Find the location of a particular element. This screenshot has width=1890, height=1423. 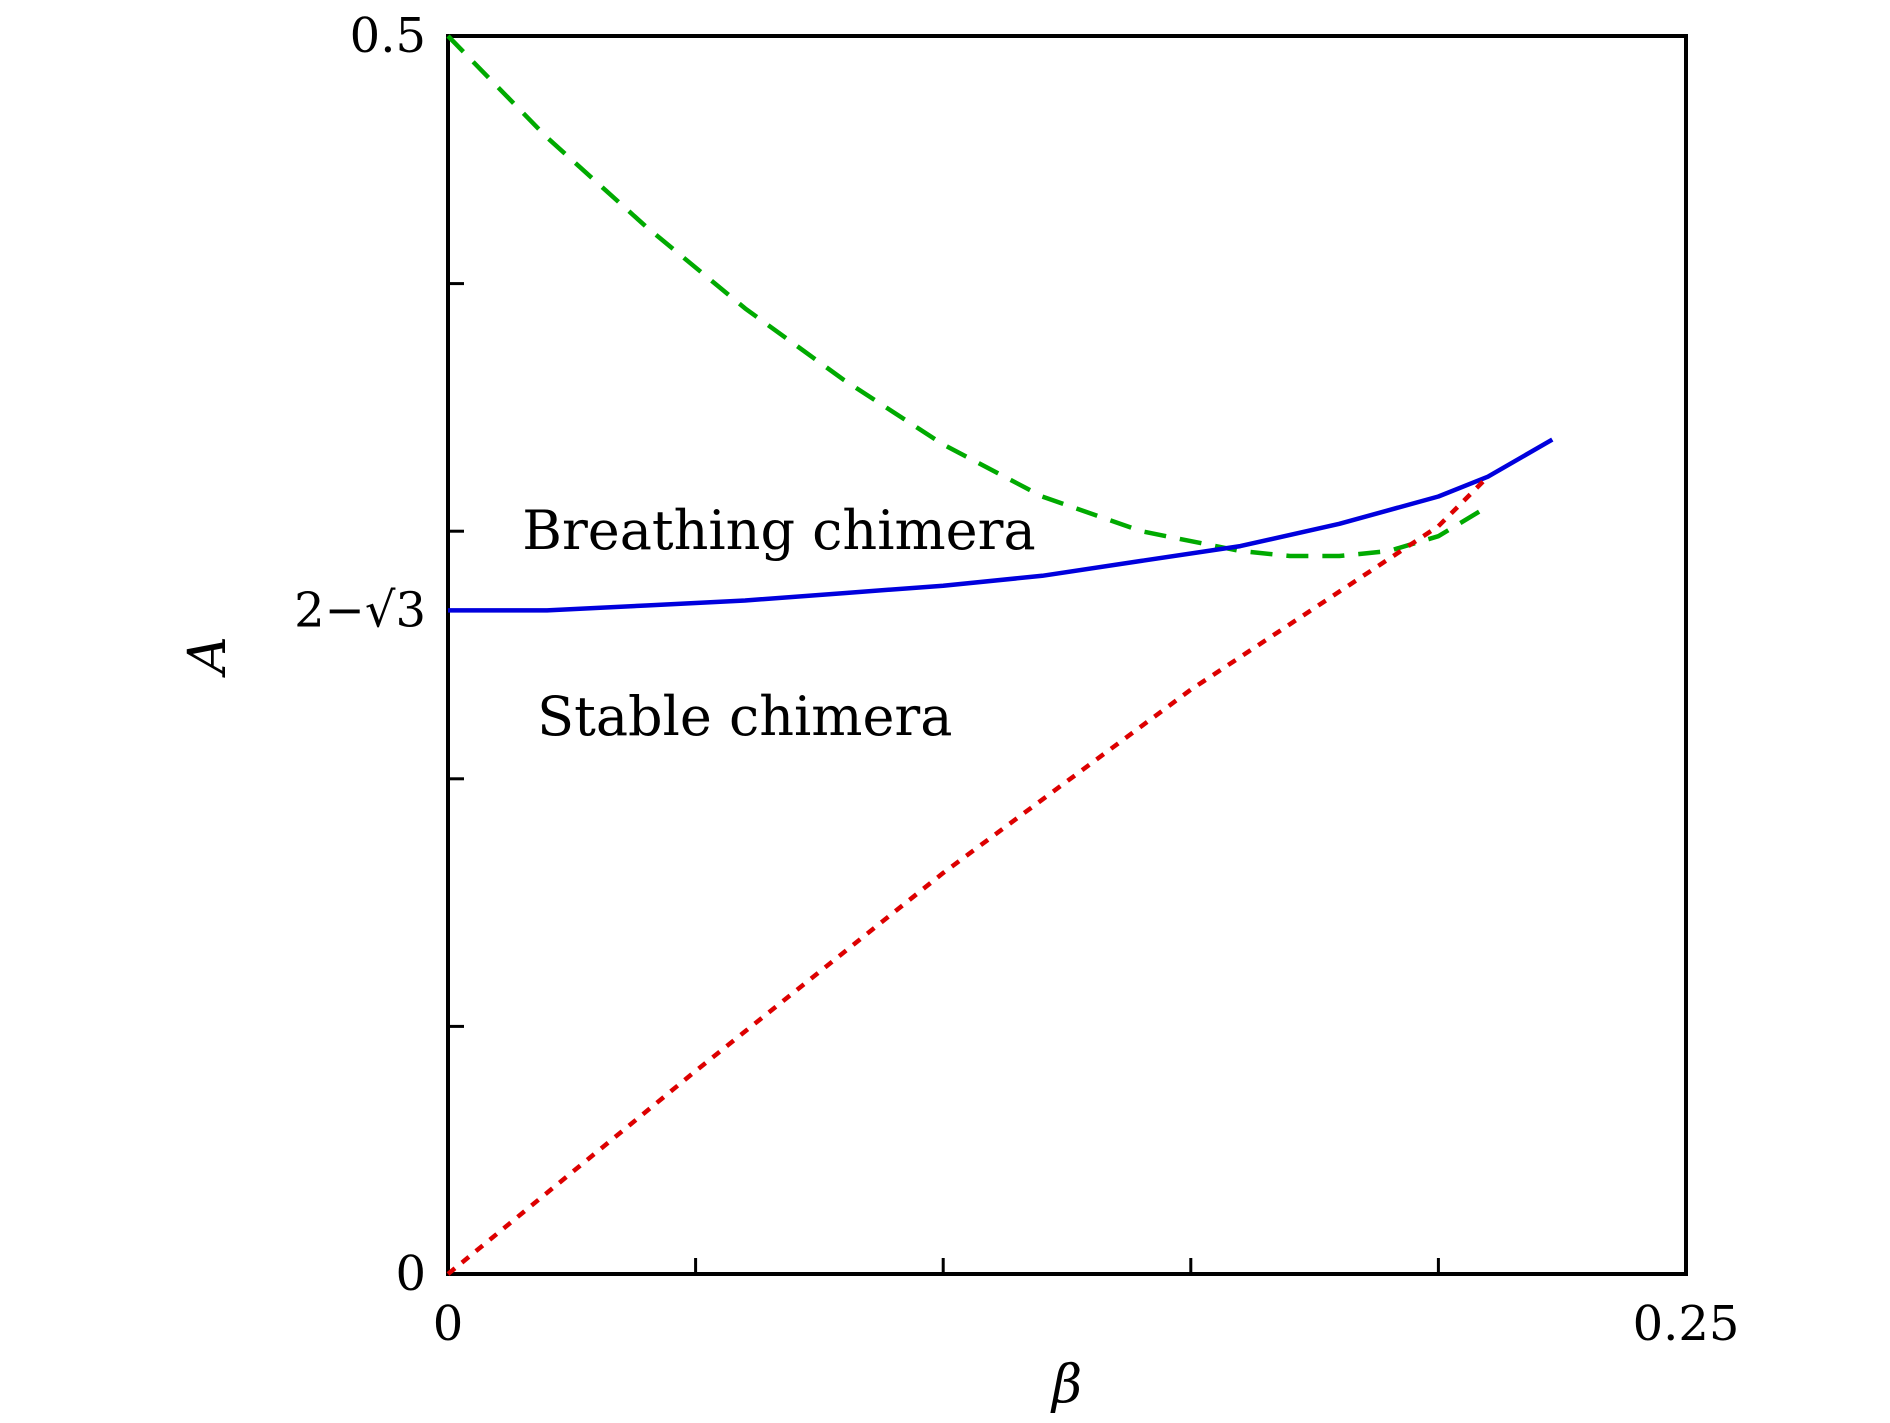

x-axis-label: β is located at coordinates (1066, 1385).